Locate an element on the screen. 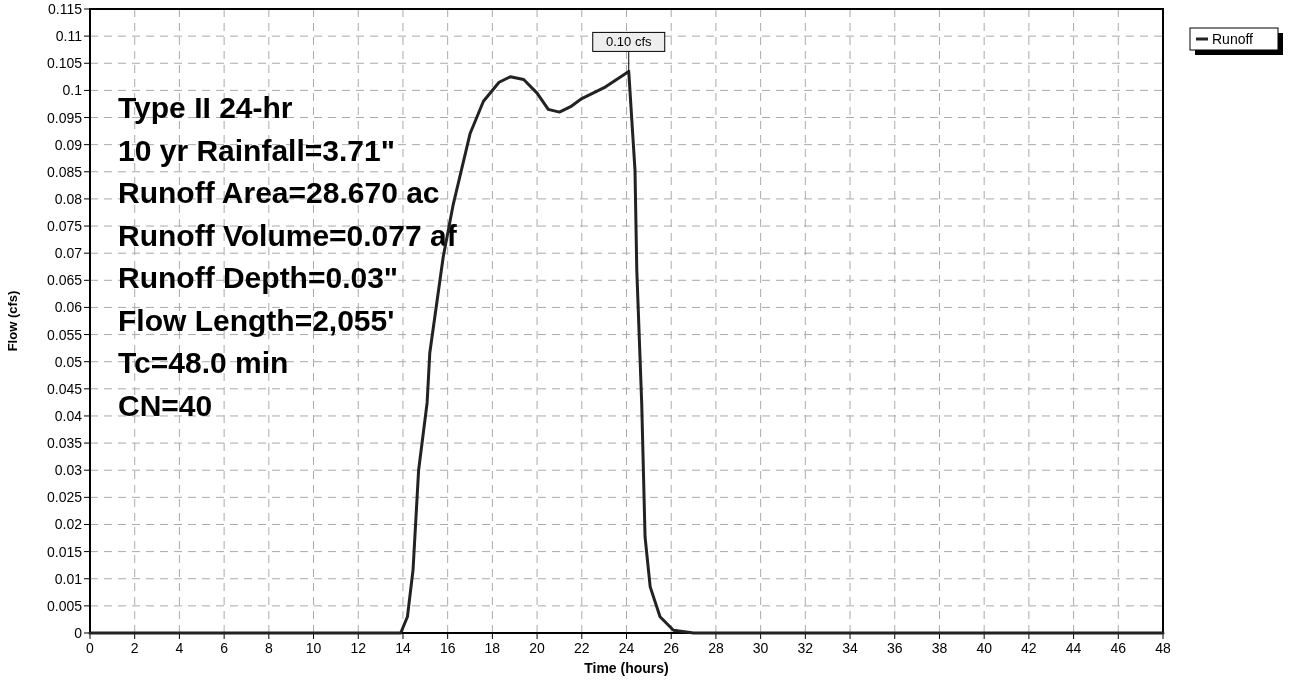  x-tick-label: 6 is located at coordinates (224, 648).